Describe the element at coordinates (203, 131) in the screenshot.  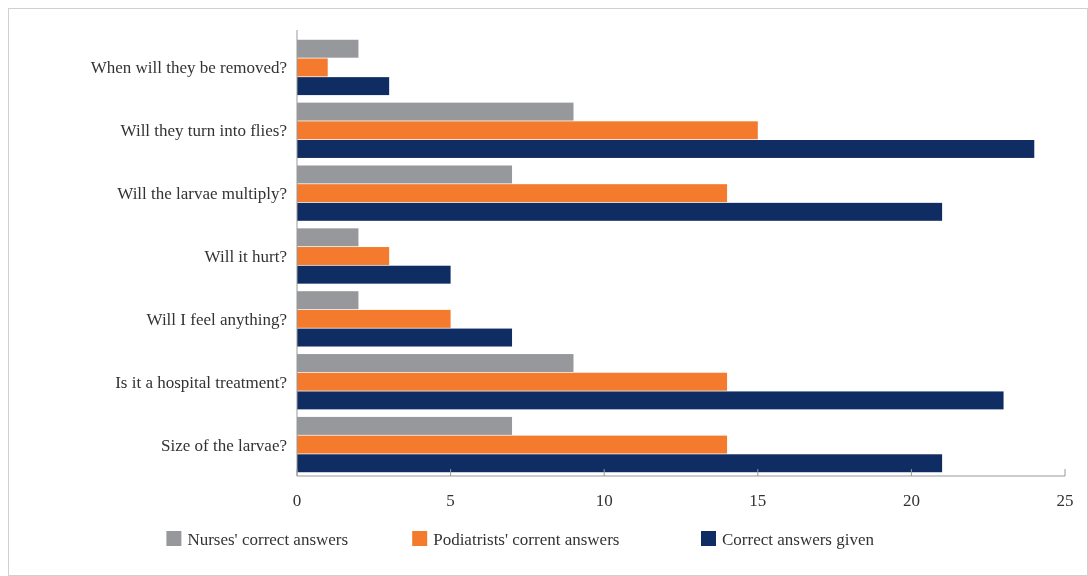
I see `y-tick-label: Will they turn into flies?` at that location.